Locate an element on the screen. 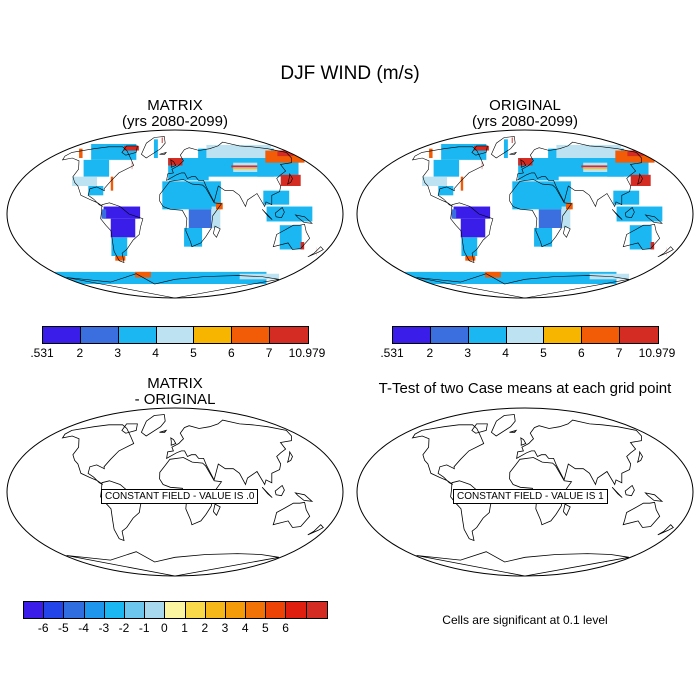  colorbar-original is located at coordinates (525, 335).